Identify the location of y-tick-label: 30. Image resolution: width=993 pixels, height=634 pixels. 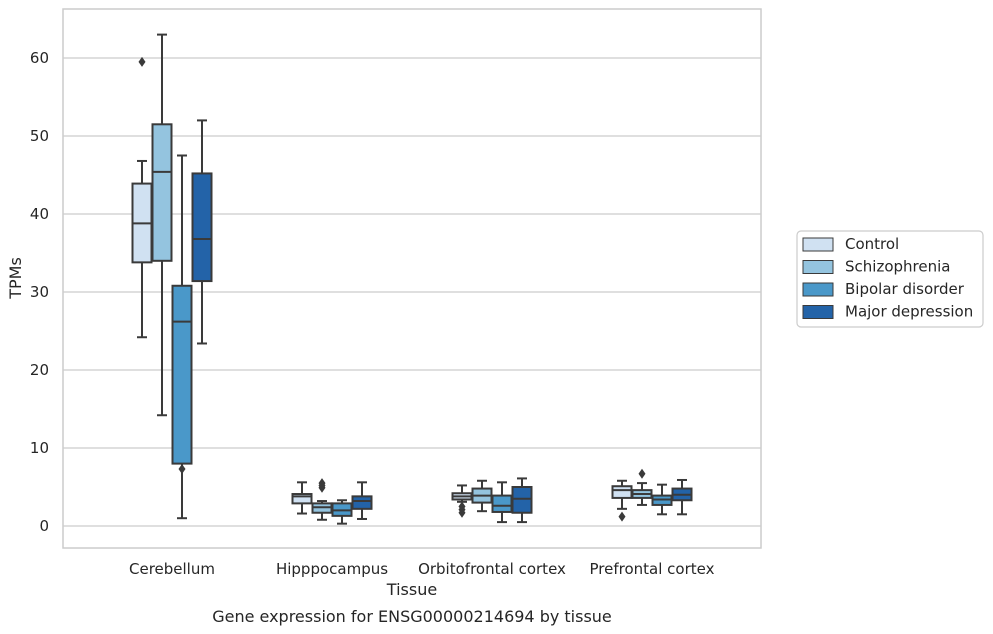
(39, 292).